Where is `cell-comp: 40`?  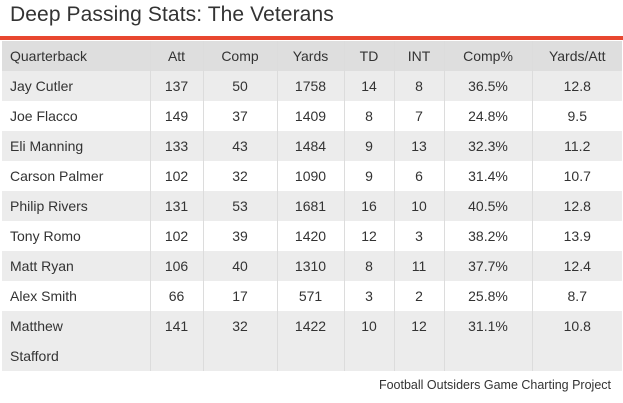
cell-comp: 40 is located at coordinates (239, 266).